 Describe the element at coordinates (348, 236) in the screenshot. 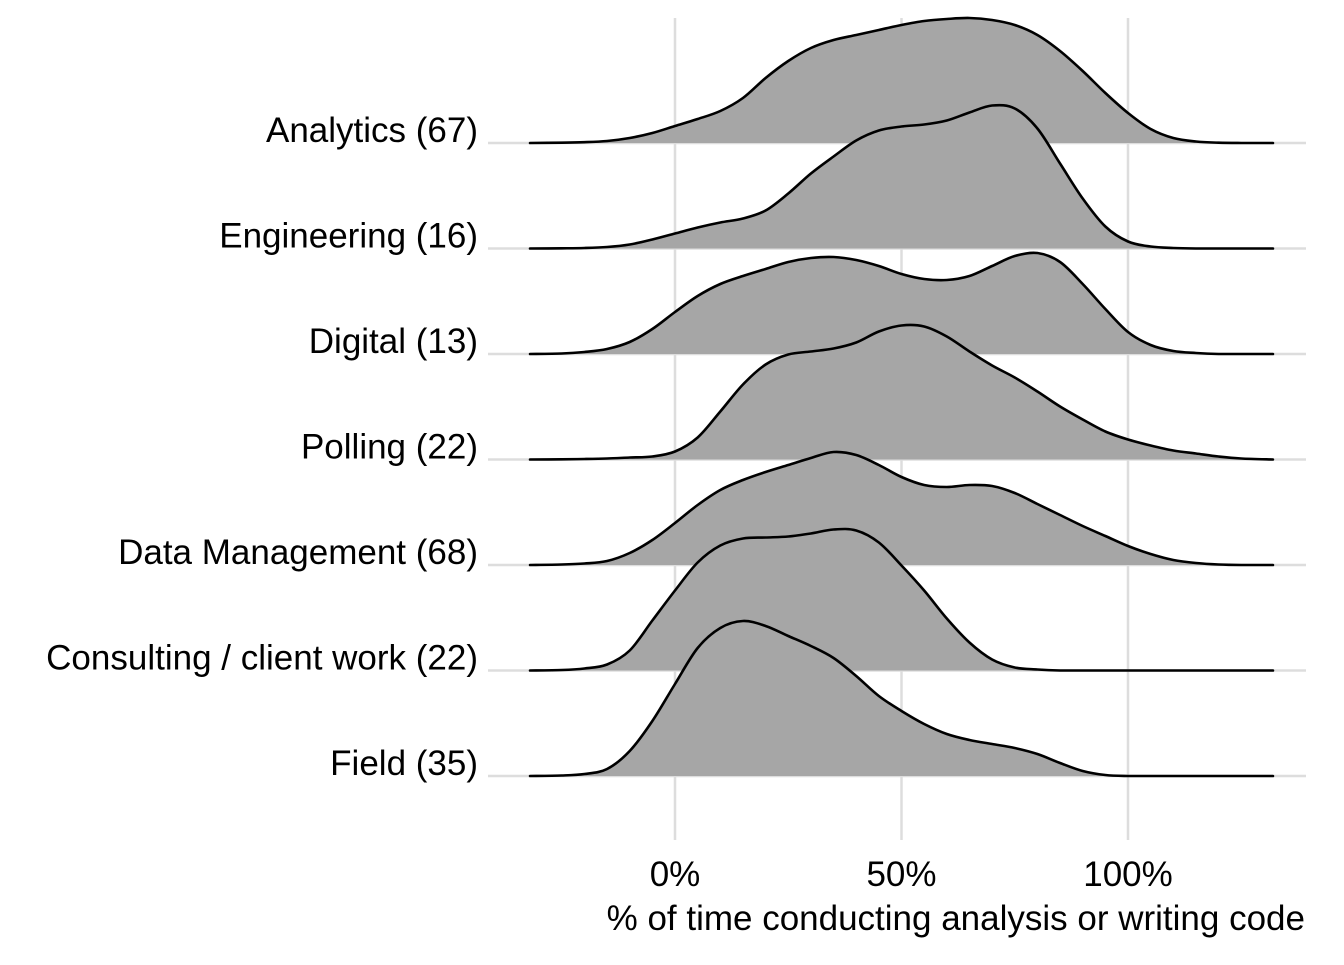

I see `ridge-category-label: Engineering (16)` at that location.